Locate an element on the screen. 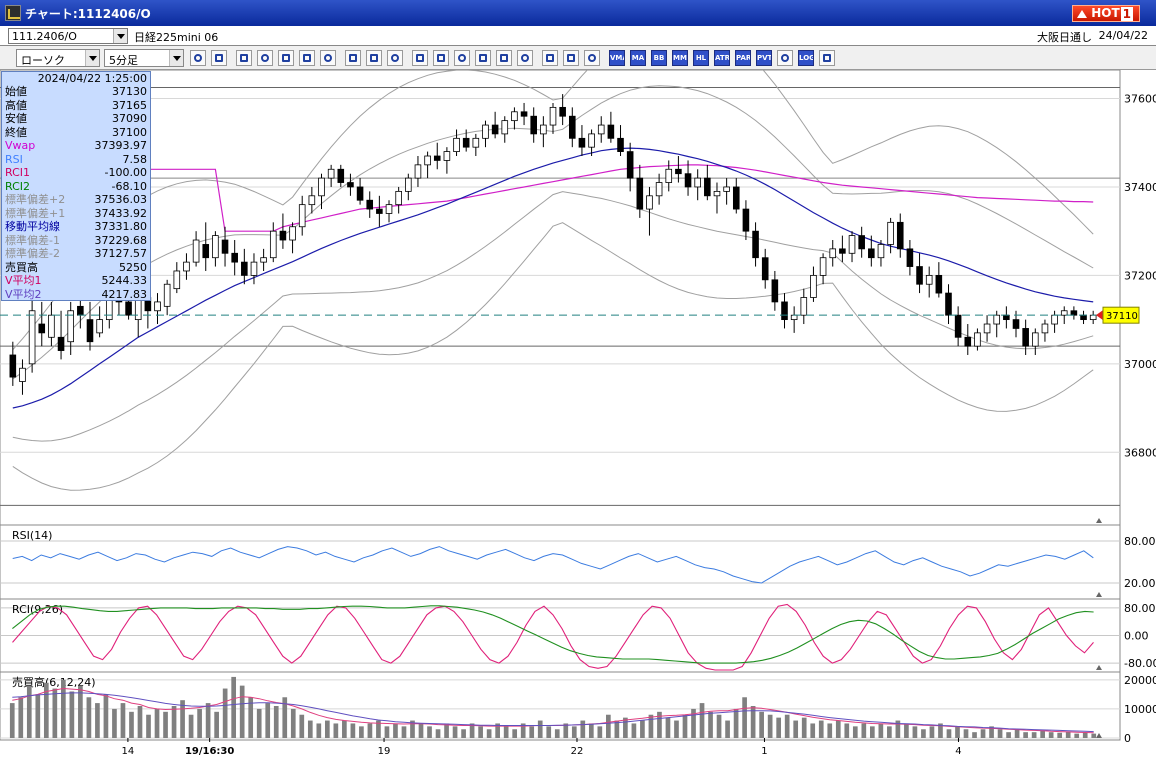  indicator-bb-button: BB is located at coordinates (659, 58).